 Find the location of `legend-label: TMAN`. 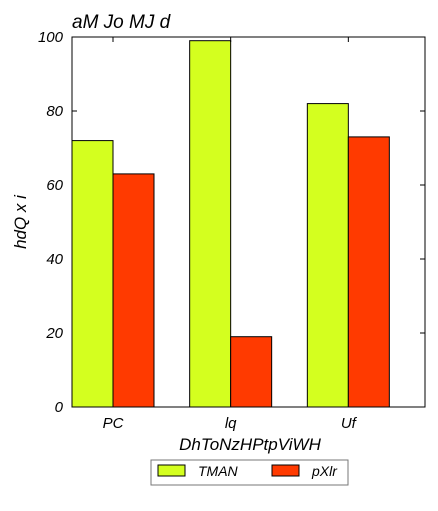

legend-label: TMAN is located at coordinates (218, 471).